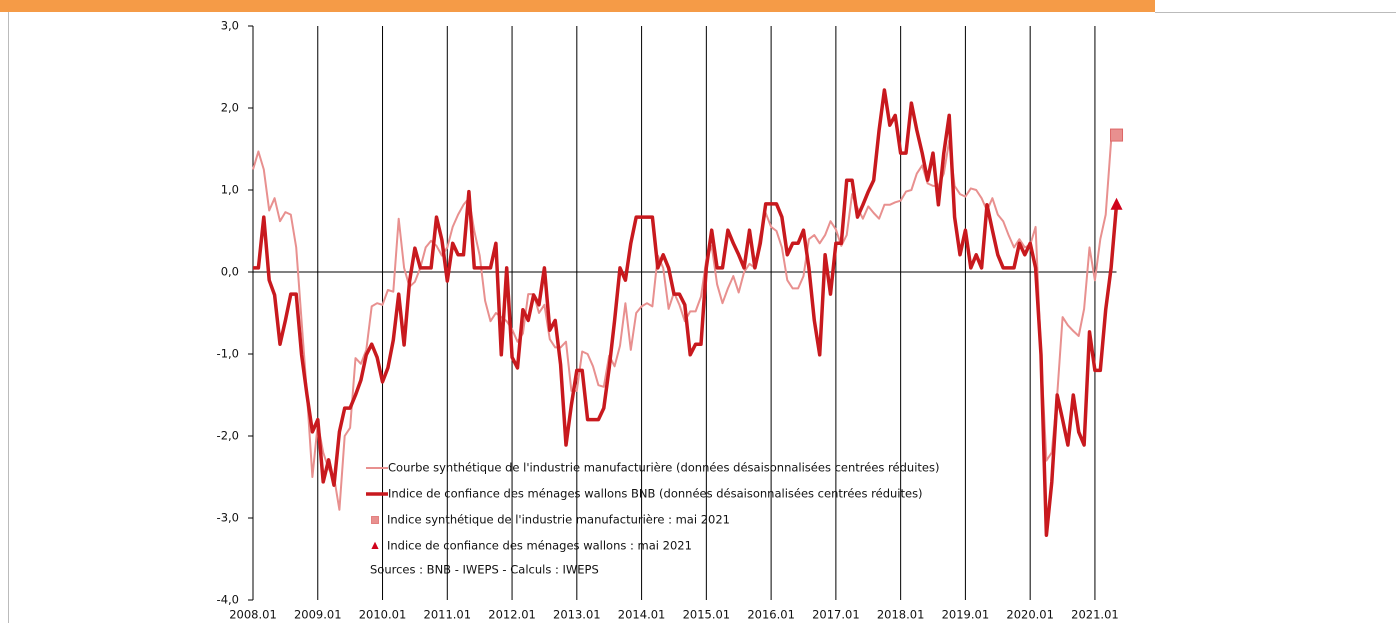  Describe the element at coordinates (230, 190) in the screenshot. I see `y-tick-label: 1,0` at that location.